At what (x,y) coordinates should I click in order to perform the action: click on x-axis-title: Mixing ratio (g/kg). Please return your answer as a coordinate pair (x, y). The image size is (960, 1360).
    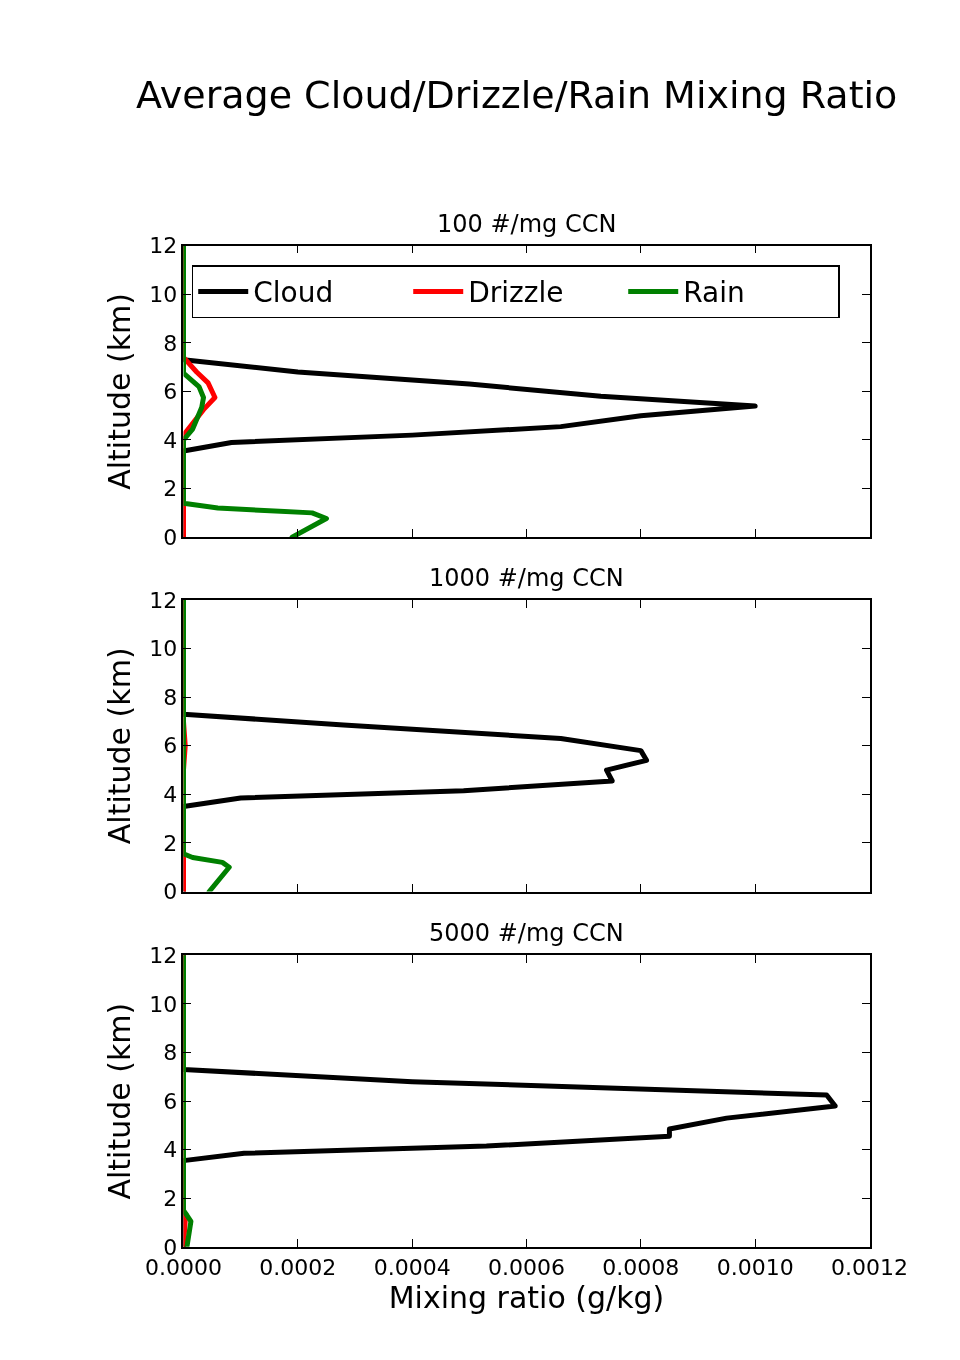
    Looking at the image, I should click on (526, 1298).